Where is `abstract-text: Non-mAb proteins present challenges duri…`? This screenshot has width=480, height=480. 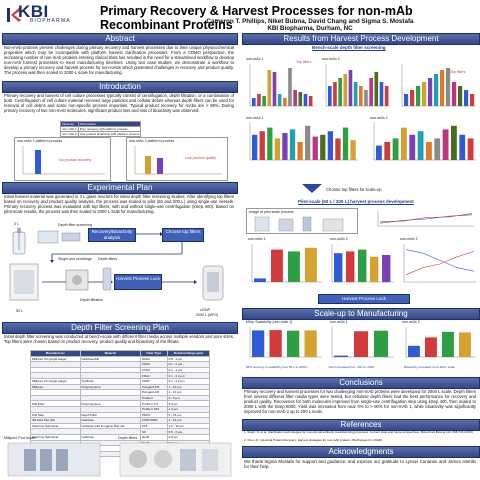
abstract-text: Non-mAb proteins present challenges duri… is located at coordinates (119, 60).